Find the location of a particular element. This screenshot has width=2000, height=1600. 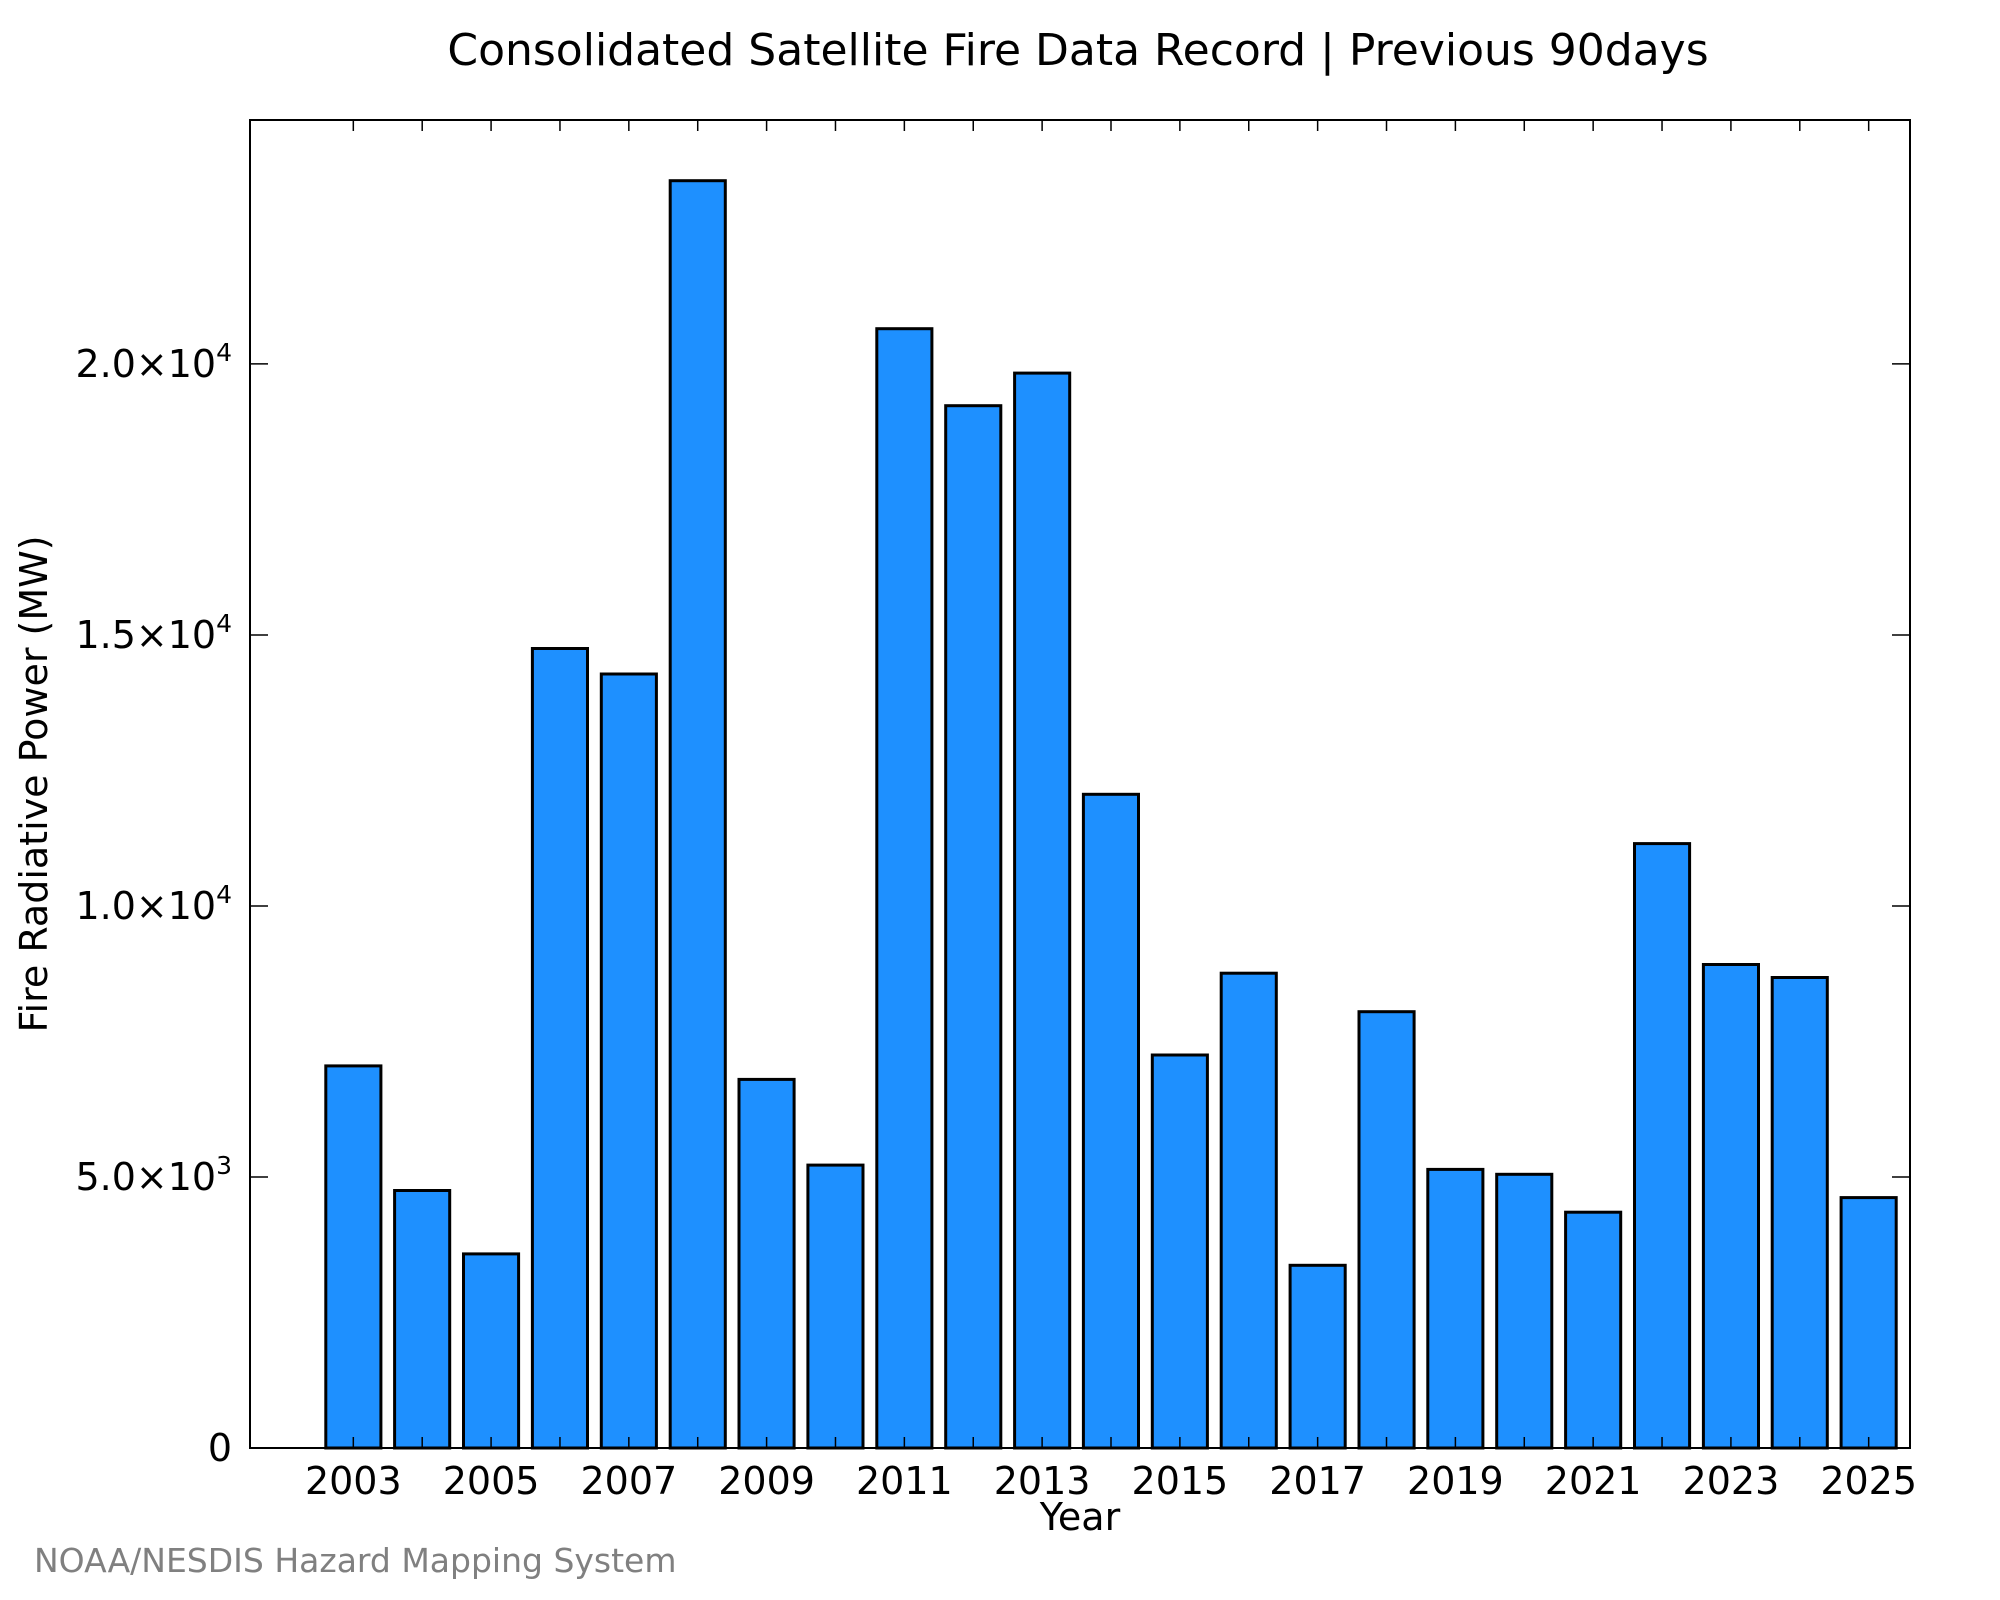

bar-2003 is located at coordinates (353, 1257).